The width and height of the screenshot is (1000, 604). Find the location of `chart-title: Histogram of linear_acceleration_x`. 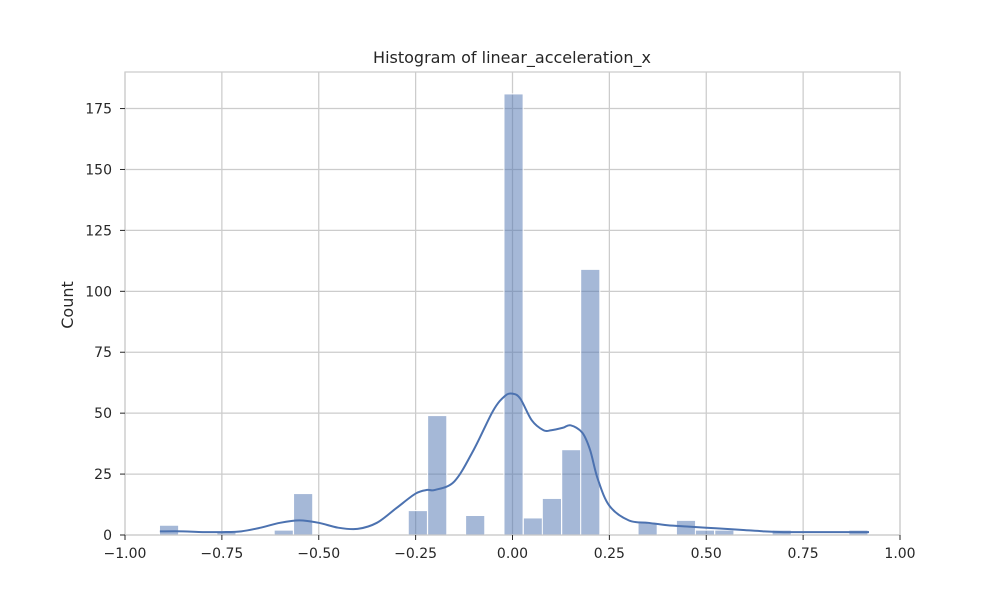

chart-title: Histogram of linear_acceleration_x is located at coordinates (512, 58).